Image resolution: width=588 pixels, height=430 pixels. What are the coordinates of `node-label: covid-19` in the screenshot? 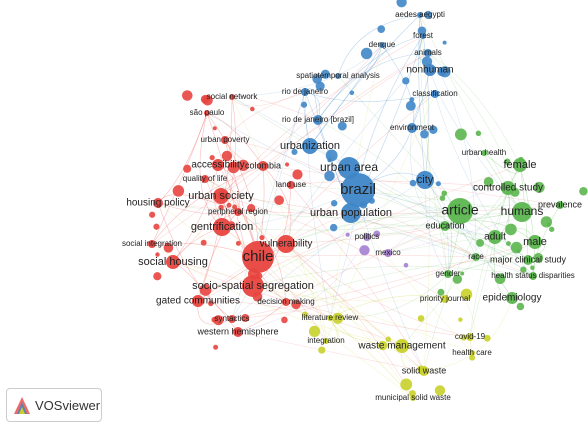 It's located at (470, 336).